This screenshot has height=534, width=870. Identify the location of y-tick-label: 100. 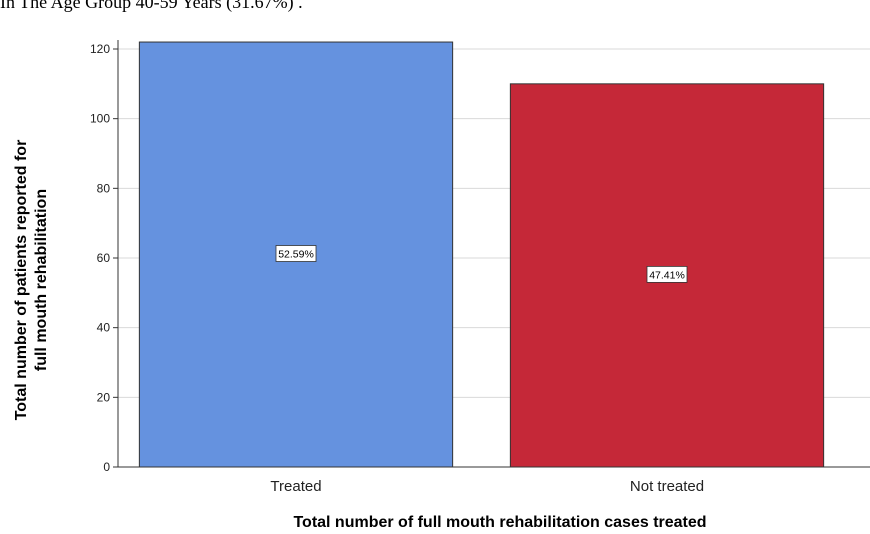
(100, 119).